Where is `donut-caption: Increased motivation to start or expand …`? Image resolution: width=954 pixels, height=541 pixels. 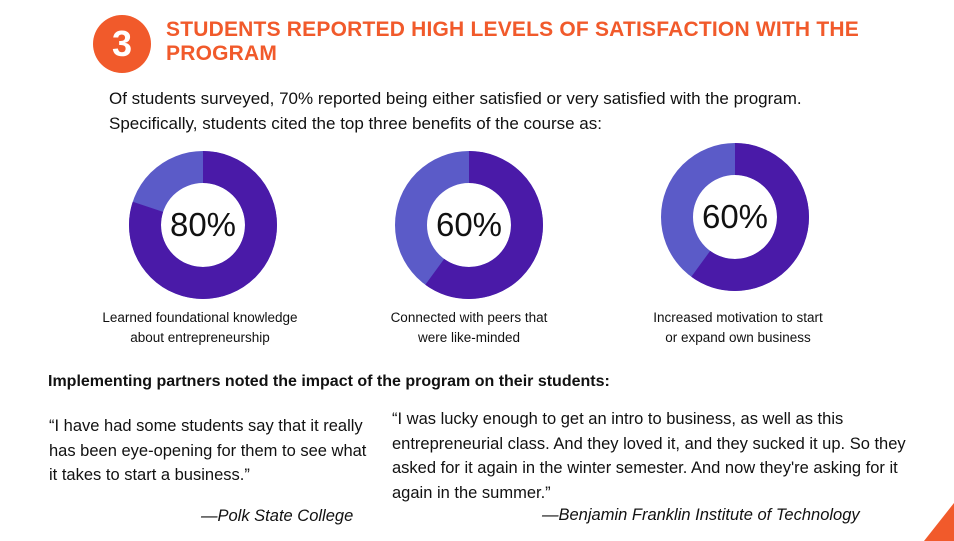 donut-caption: Increased motivation to start or expand … is located at coordinates (738, 328).